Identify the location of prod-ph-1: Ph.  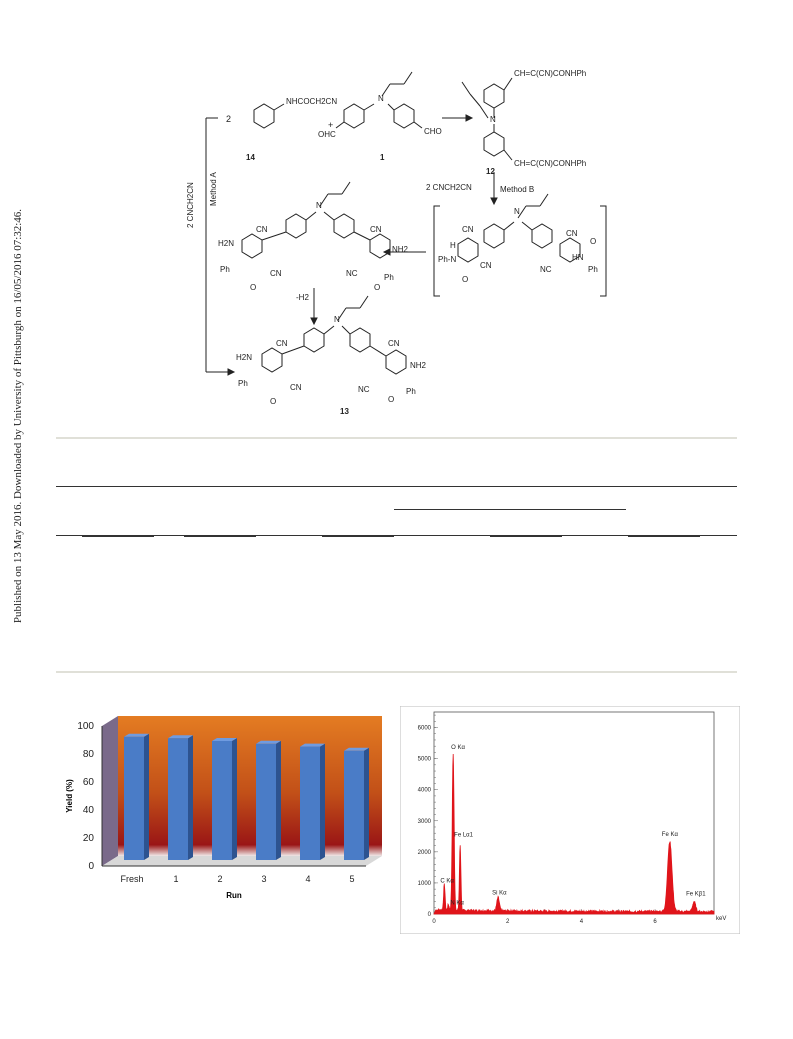
(243, 383).